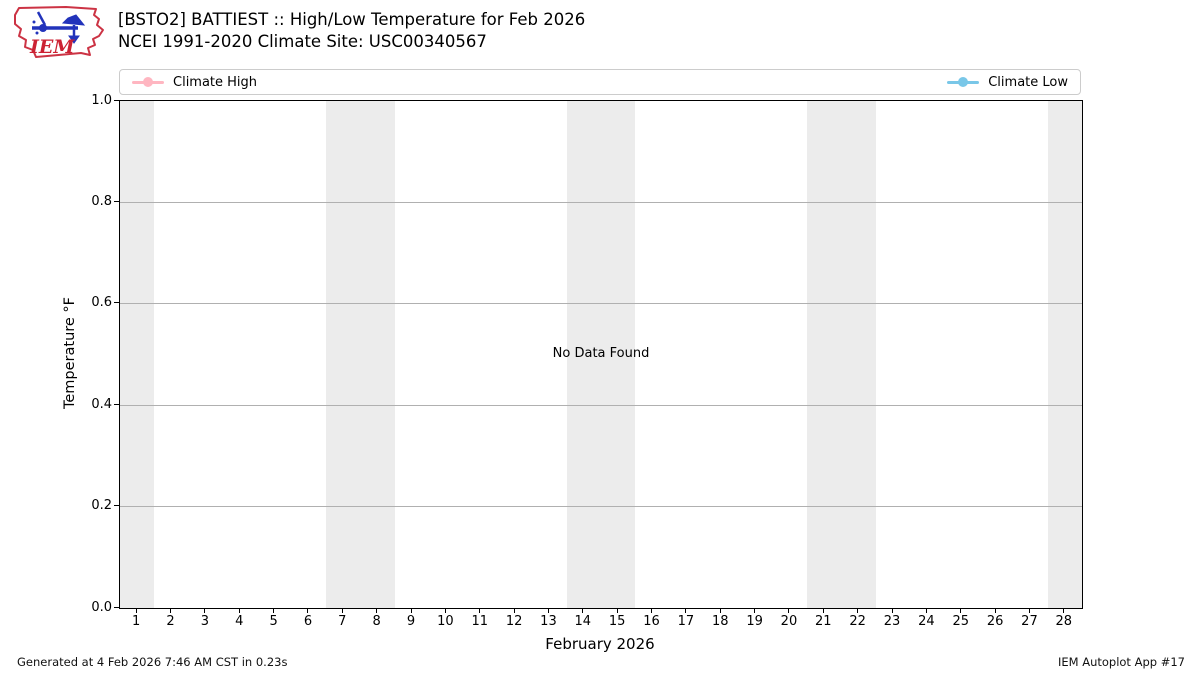 Image resolution: width=1200 pixels, height=675 pixels. Describe the element at coordinates (273, 621) in the screenshot. I see `x-tick-label: 5` at that location.